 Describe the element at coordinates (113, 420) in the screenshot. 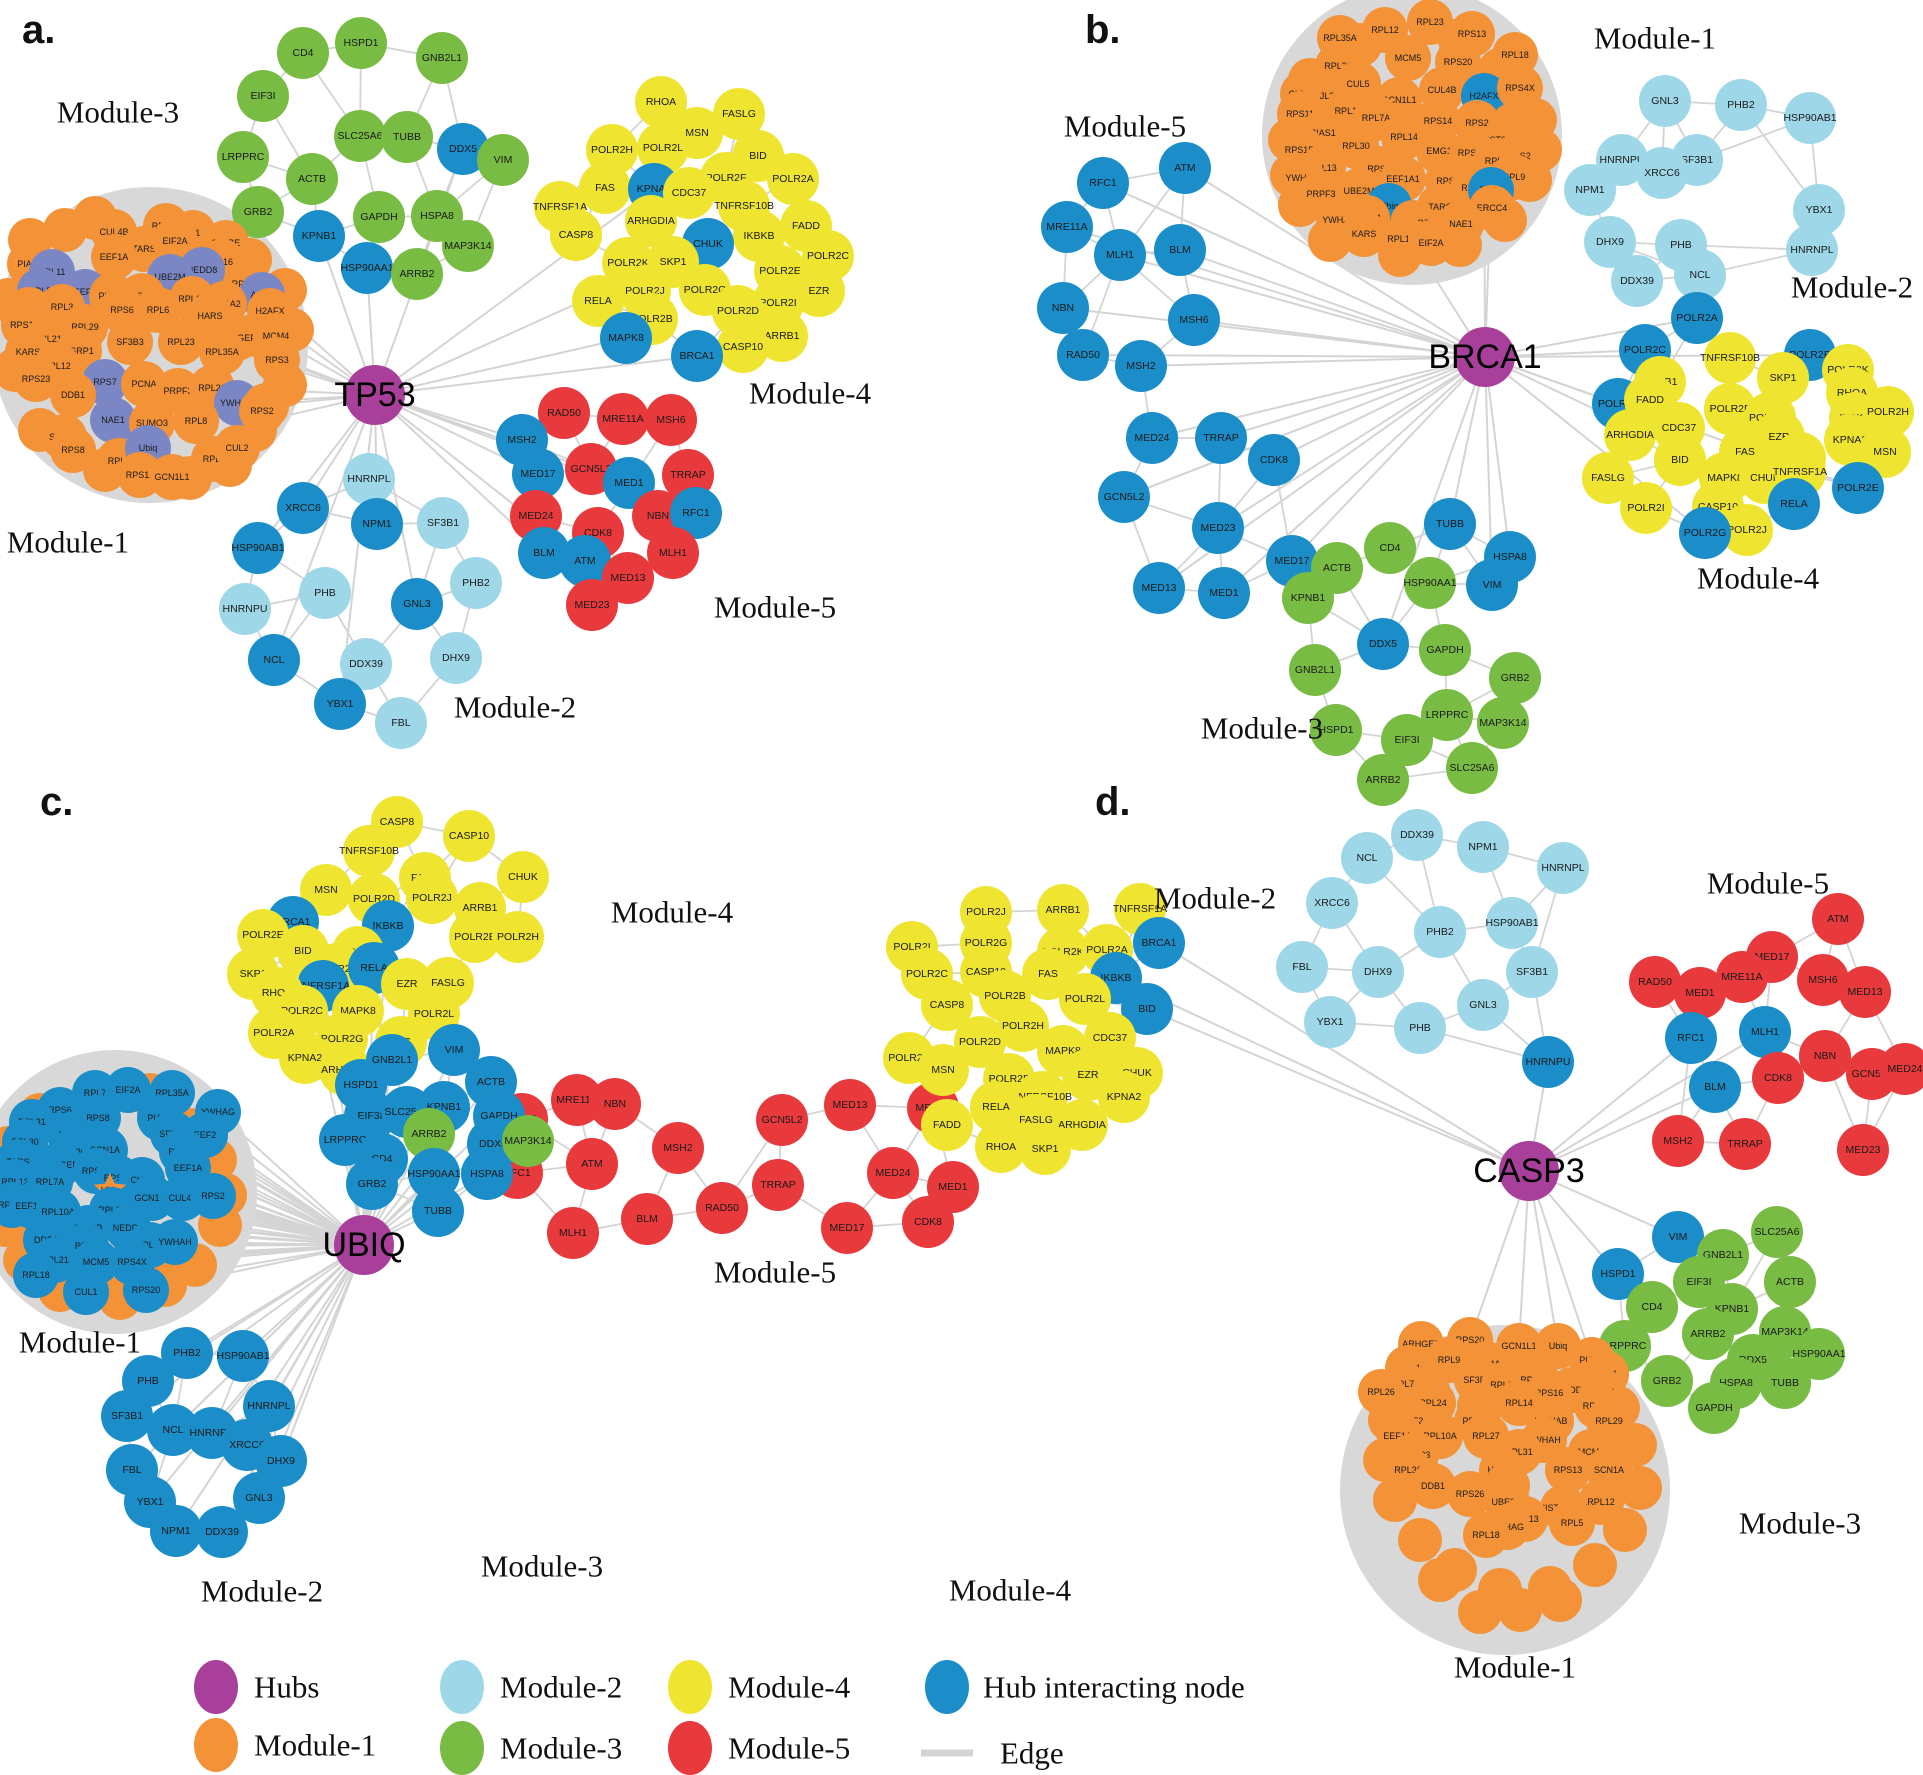

I see `node-nae1: NAE1` at that location.